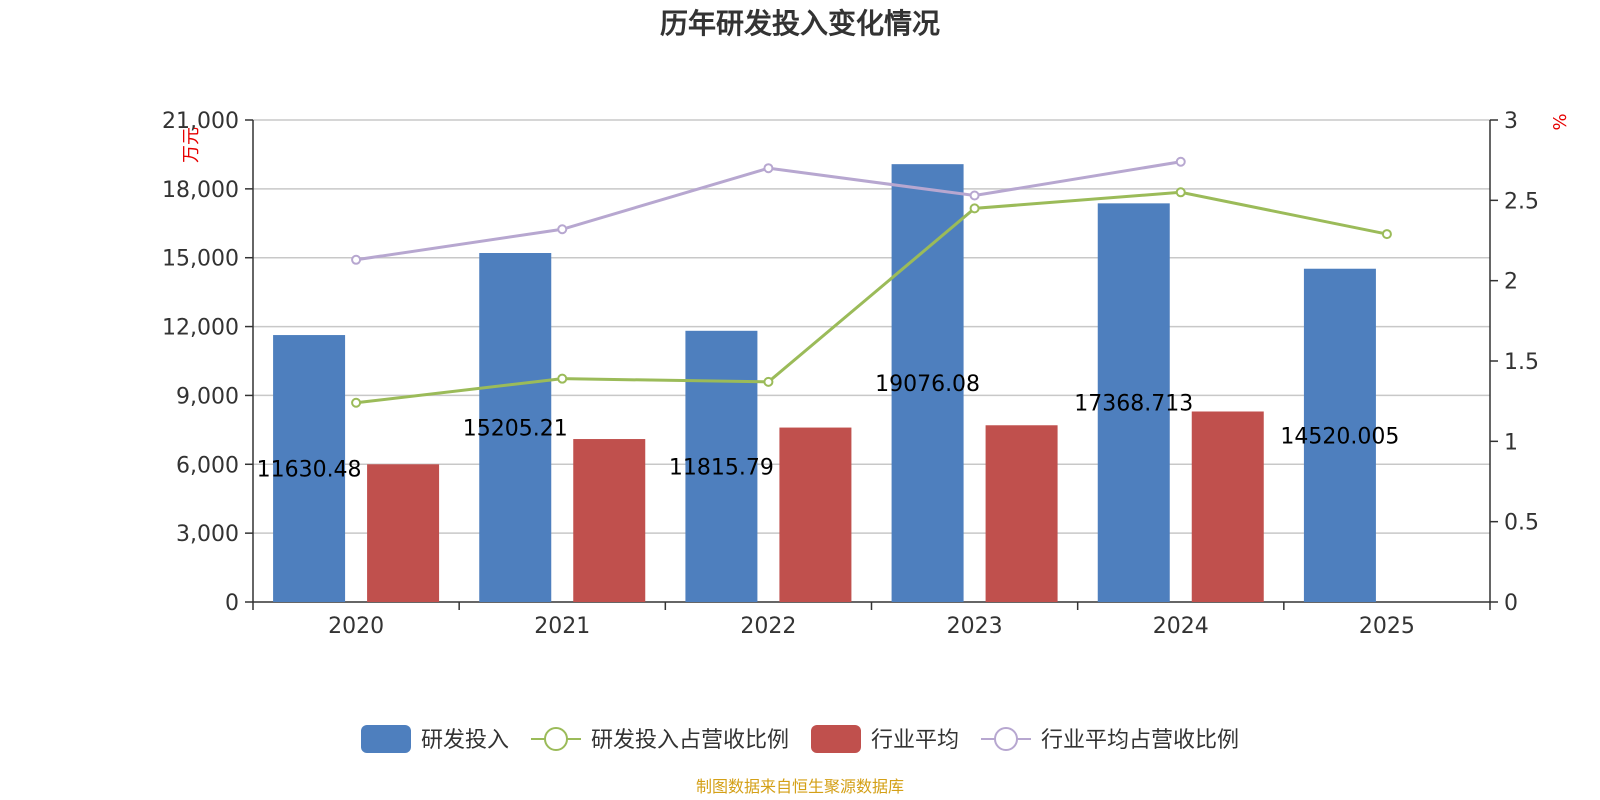  I want to click on bar-研发投入-2024, so click(1133, 402).